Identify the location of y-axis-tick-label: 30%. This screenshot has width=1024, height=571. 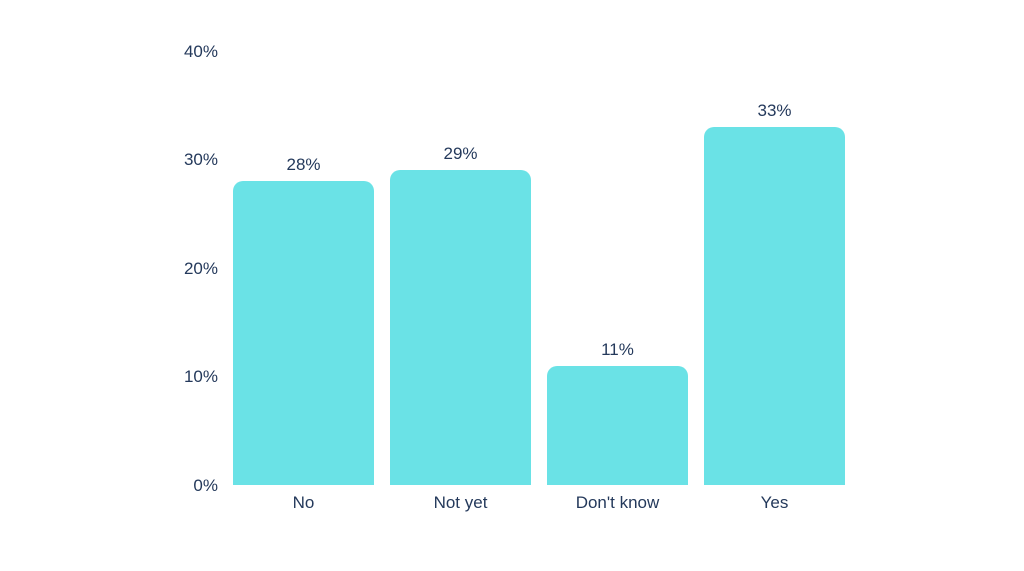
(200, 160).